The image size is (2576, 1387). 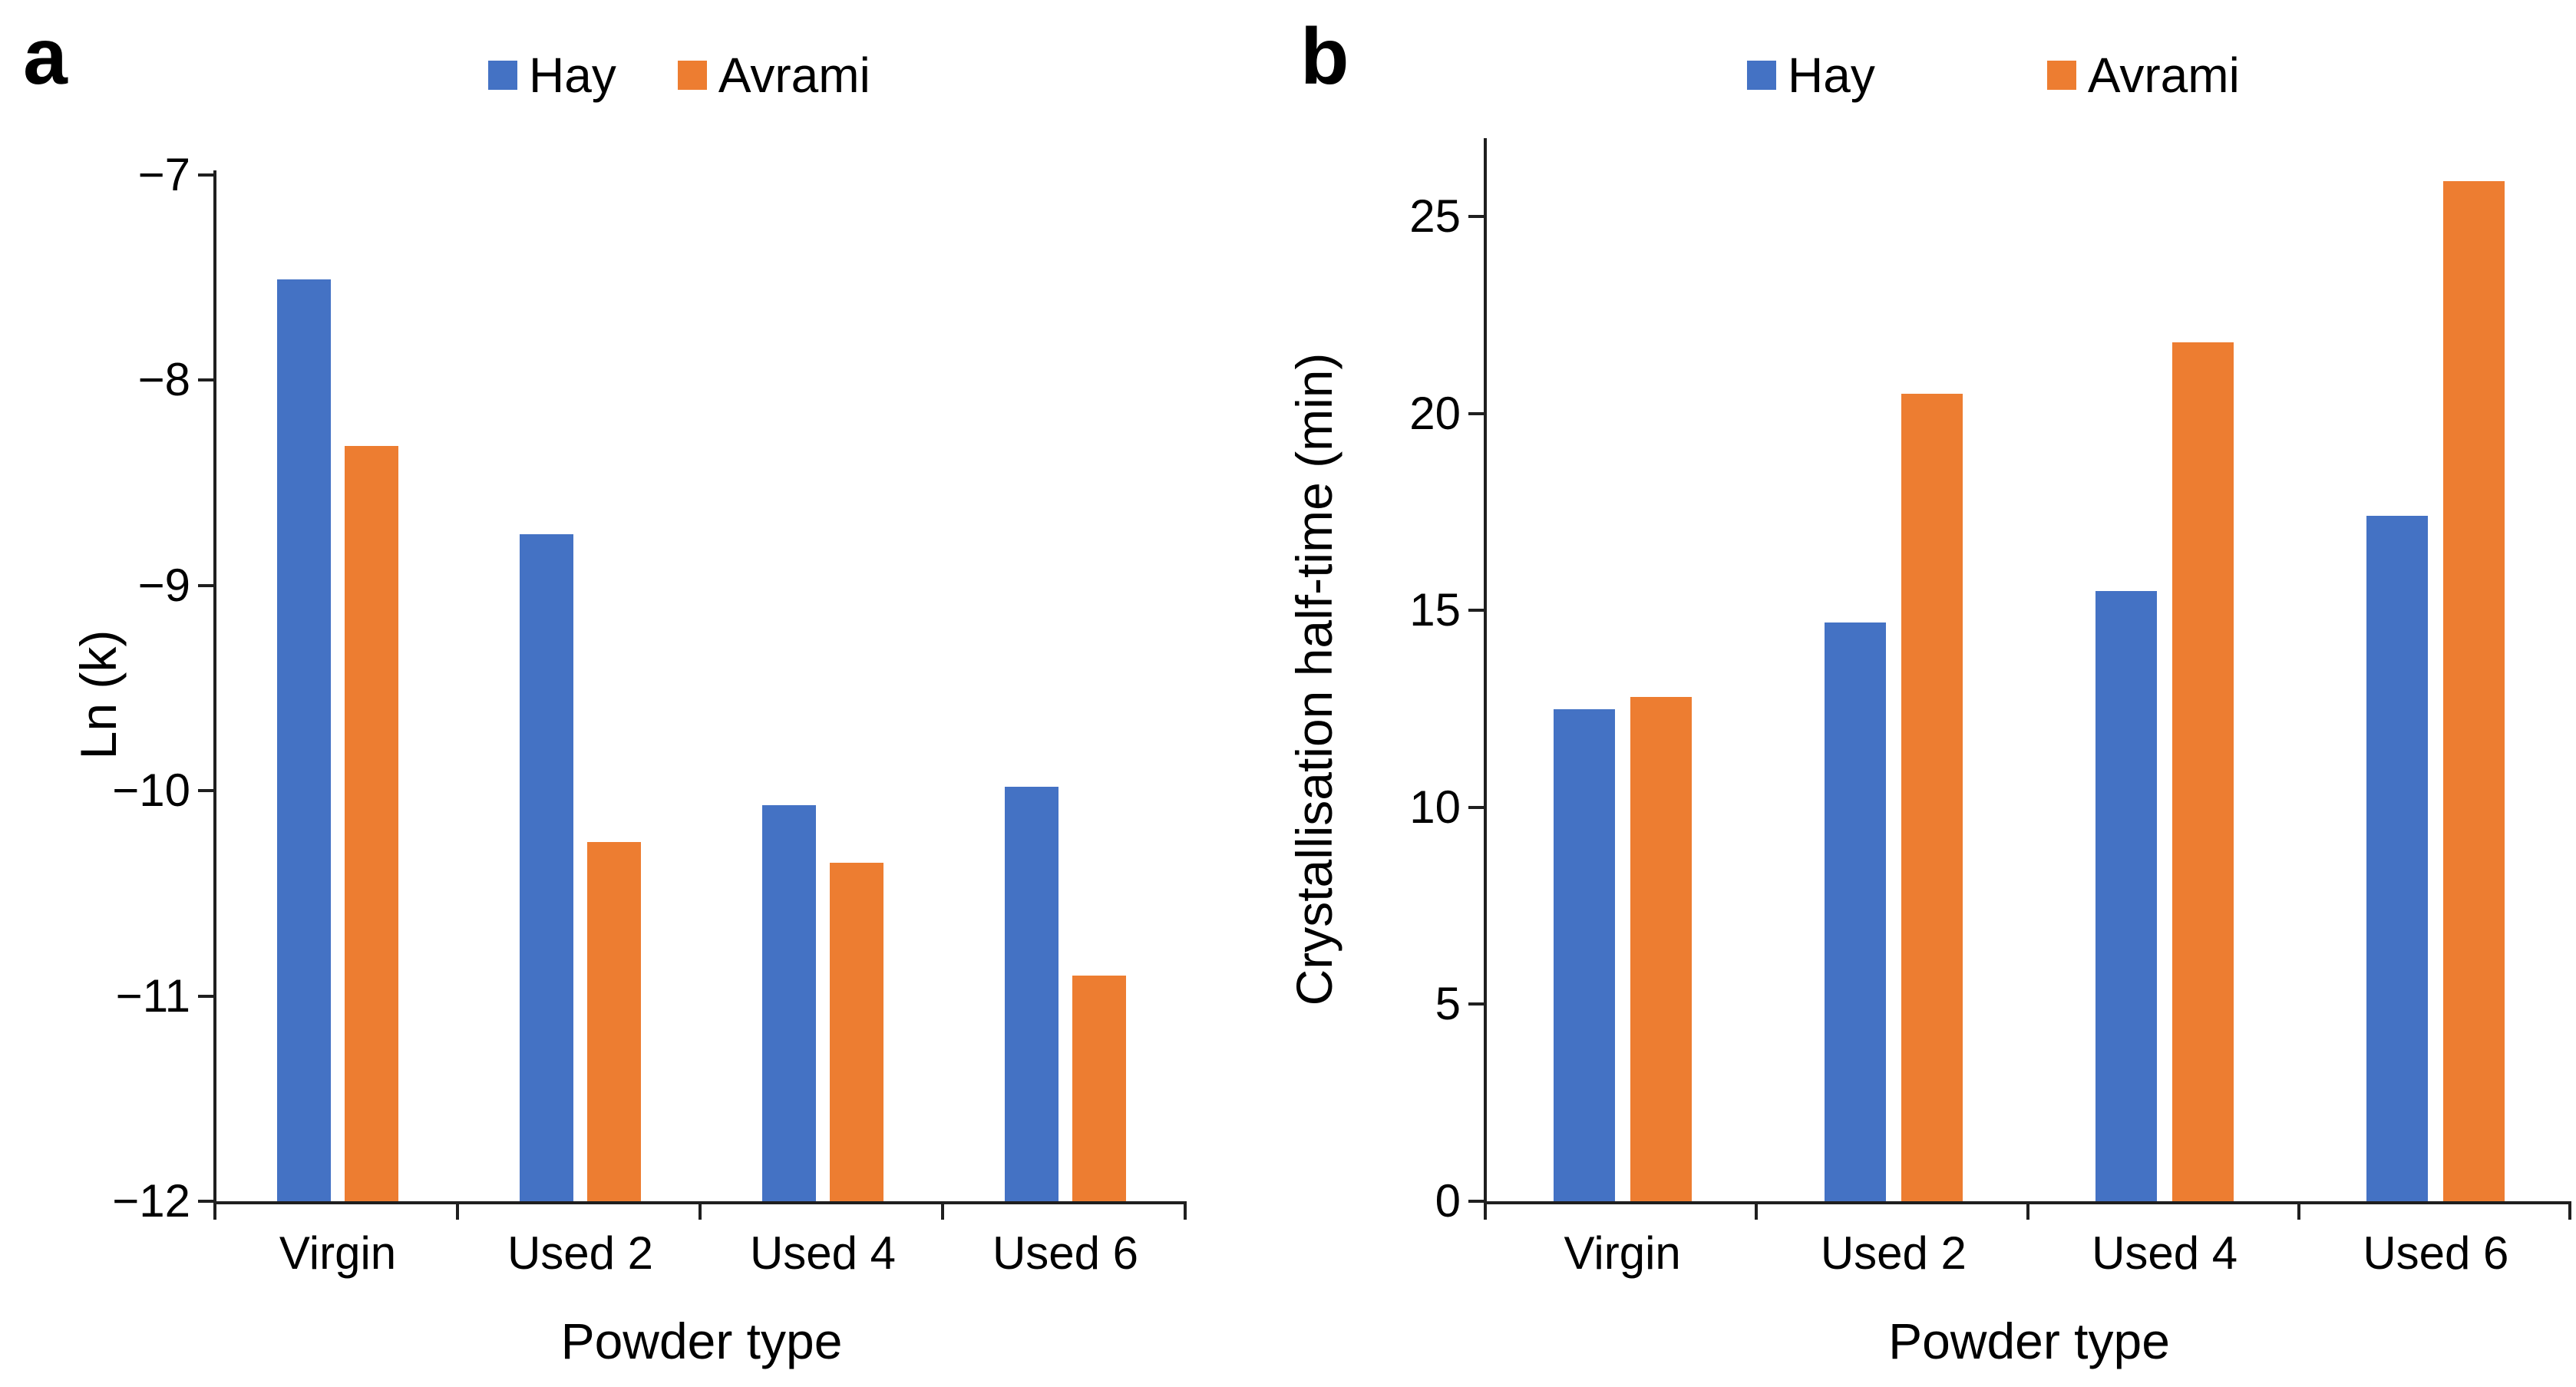 What do you see at coordinates (1314, 679) in the screenshot?
I see `panel-b-y-axis-title: Crystallisation half-time (min)` at bounding box center [1314, 679].